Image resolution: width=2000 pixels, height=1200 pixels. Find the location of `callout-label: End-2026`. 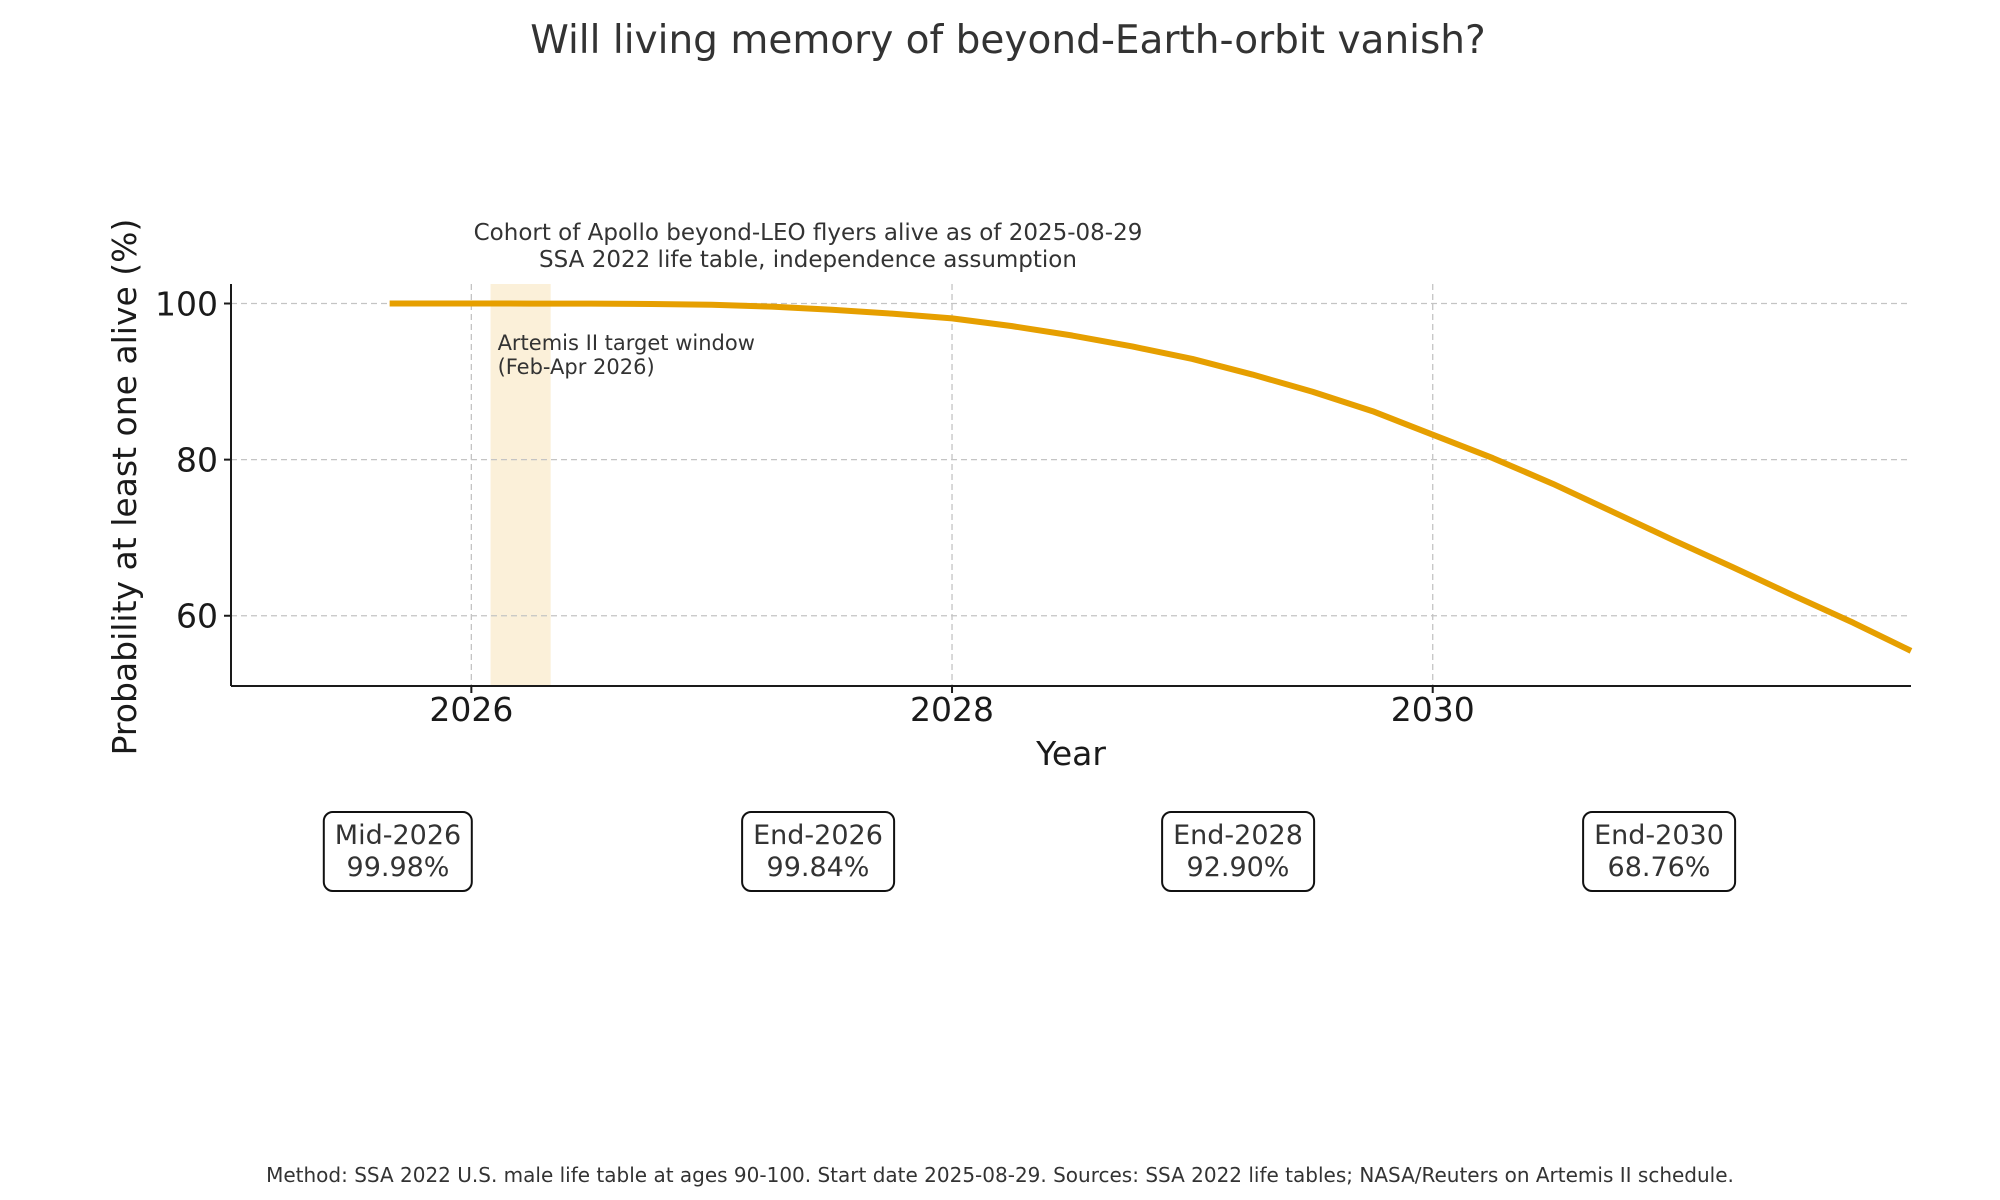

callout-label: End-2026 is located at coordinates (818, 835).